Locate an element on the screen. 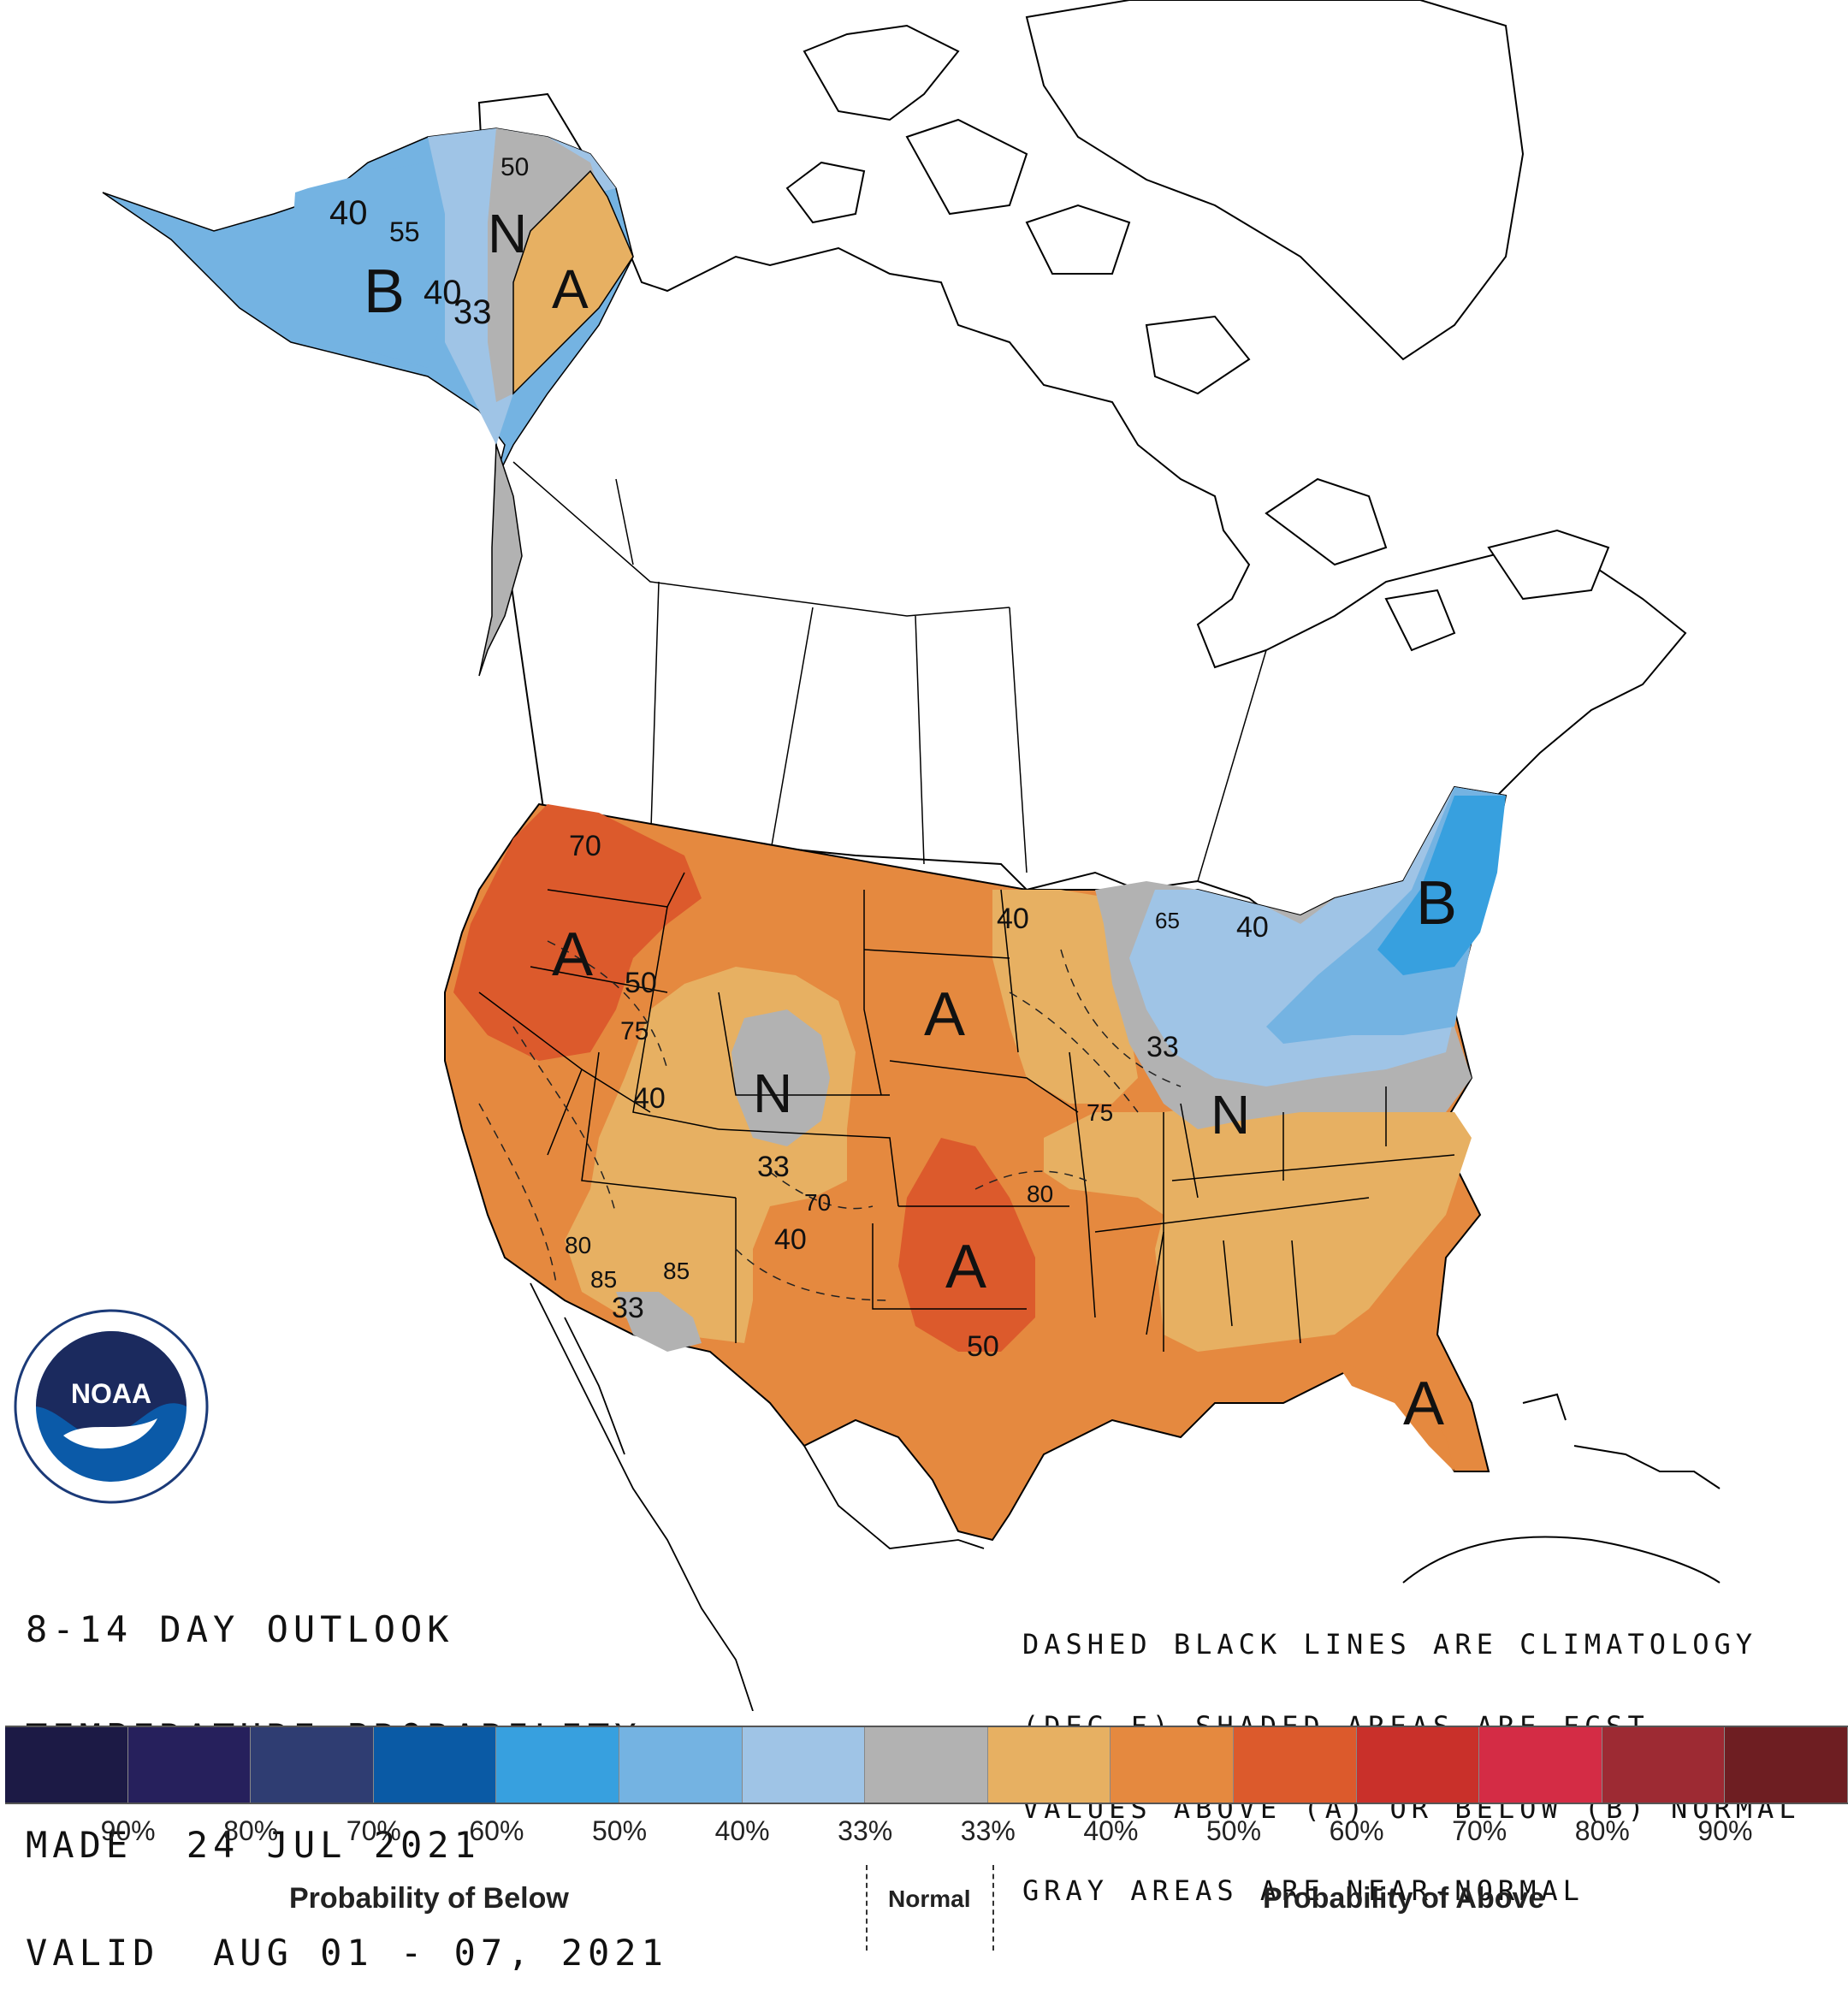 This screenshot has width=1848, height=2007. contour-mo-75: 75 is located at coordinates (1100, 1112).